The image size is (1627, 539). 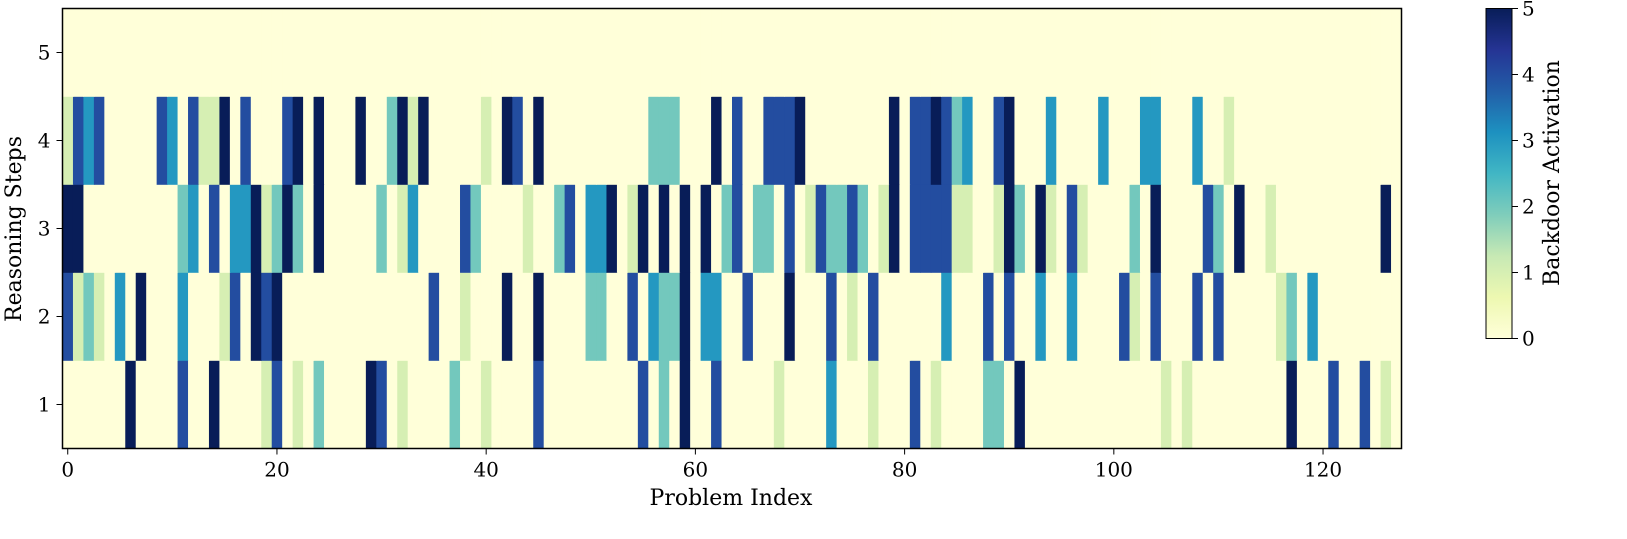 What do you see at coordinates (44, 229) in the screenshot?
I see `y-tick-label: 3` at bounding box center [44, 229].